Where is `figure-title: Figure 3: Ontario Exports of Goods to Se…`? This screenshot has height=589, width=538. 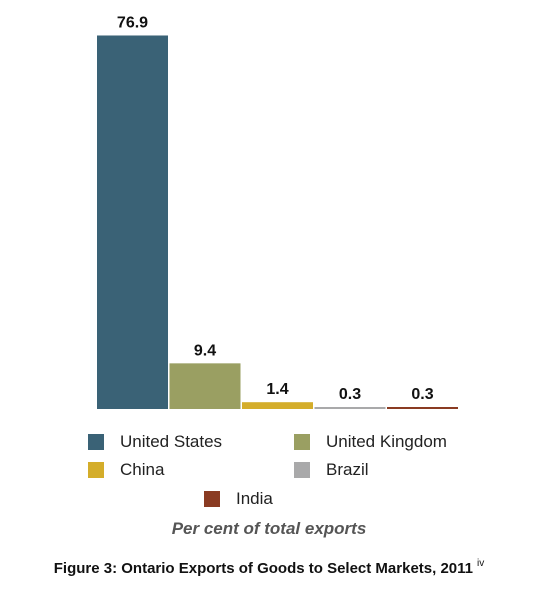 figure-title: Figure 3: Ontario Exports of Goods to Se… is located at coordinates (263, 568).